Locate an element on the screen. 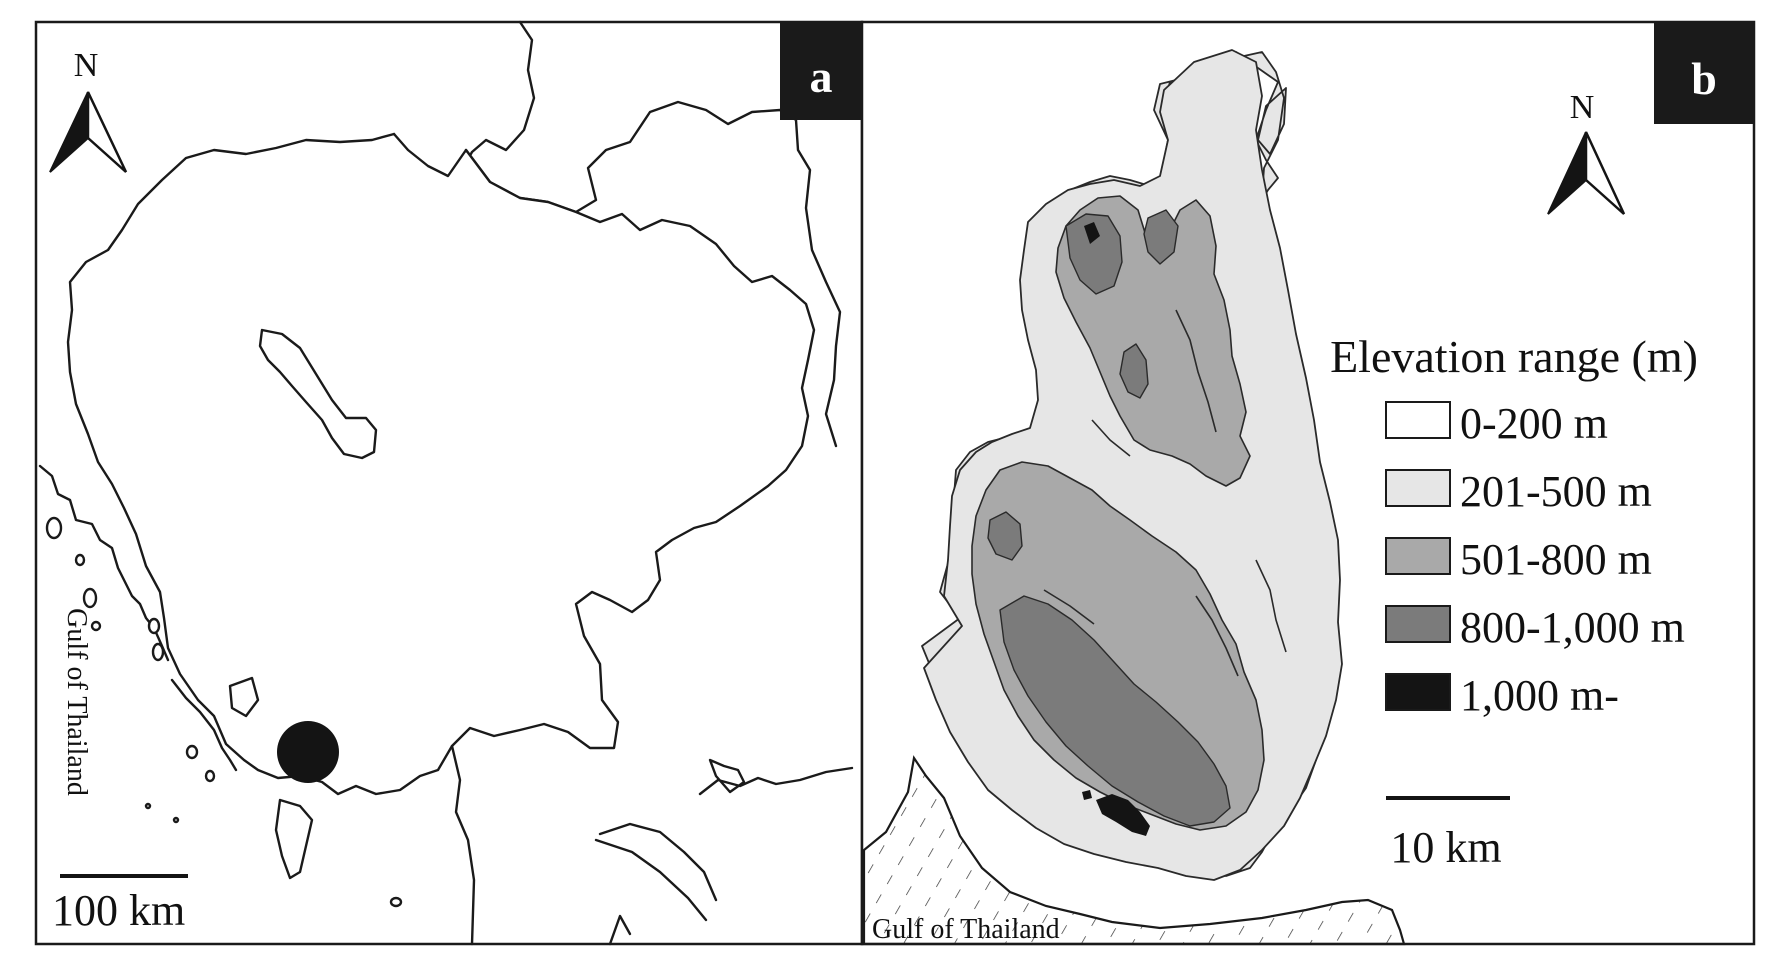 The width and height of the screenshot is (1772, 963). north-label-b: N is located at coordinates (1582, 107).